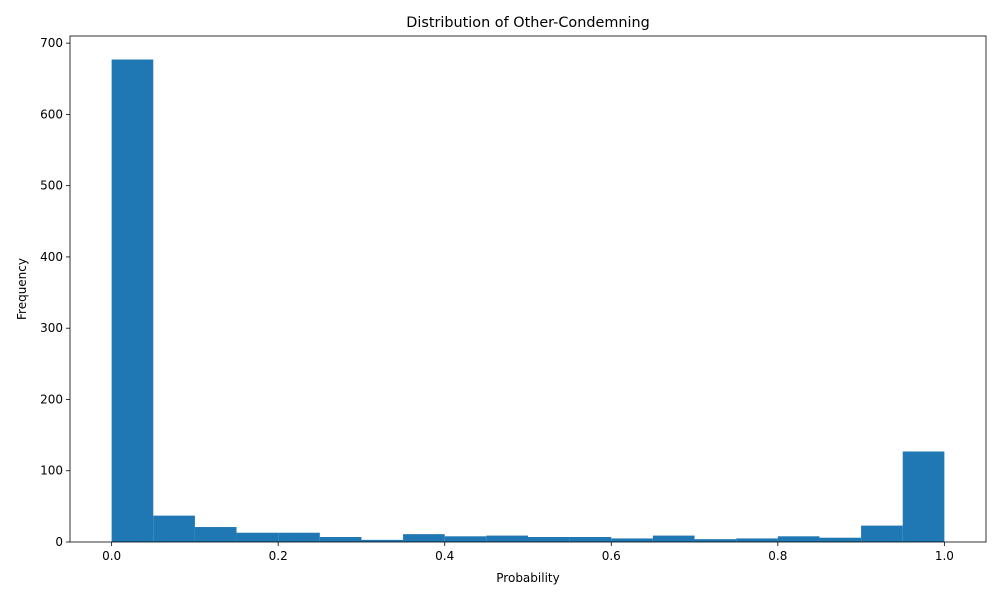  I want to click on y-tick-label: 100, so click(51, 471).